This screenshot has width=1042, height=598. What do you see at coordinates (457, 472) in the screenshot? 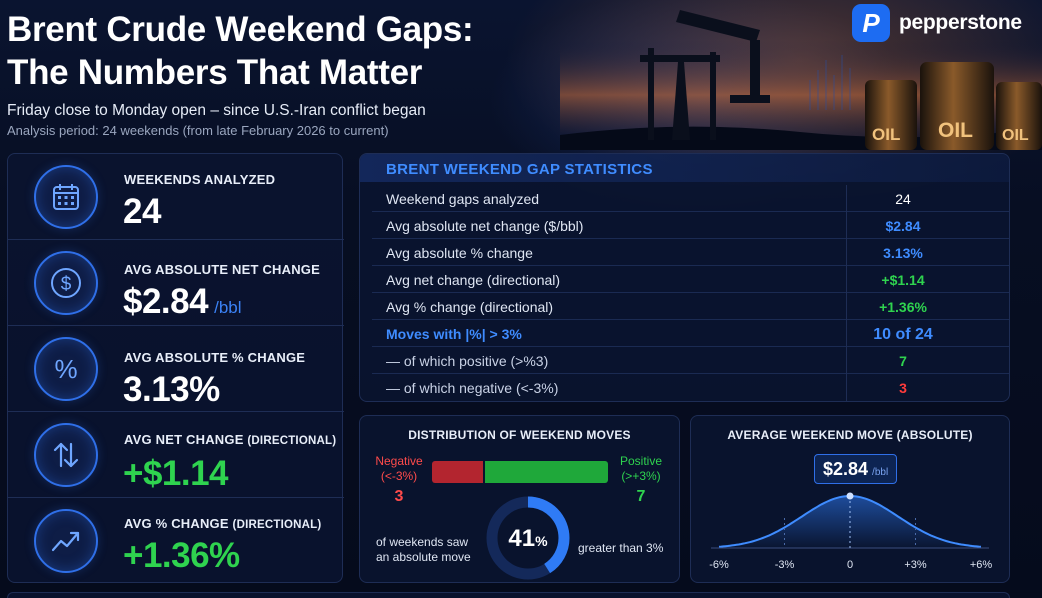
I see `negative-bar` at bounding box center [457, 472].